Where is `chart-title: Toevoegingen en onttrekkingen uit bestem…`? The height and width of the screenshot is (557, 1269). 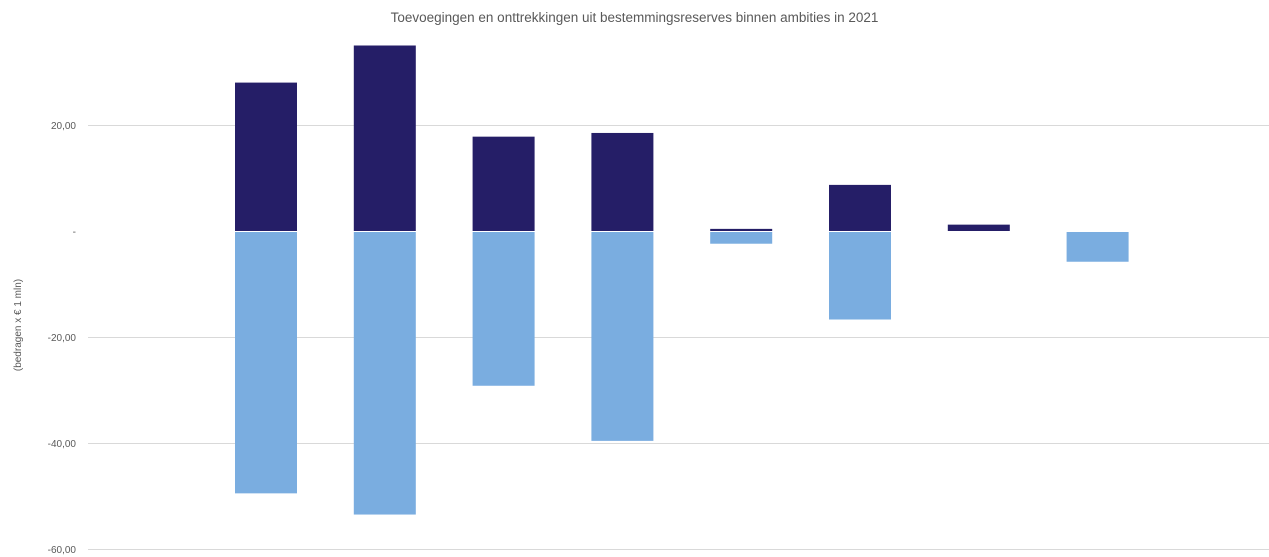 chart-title: Toevoegingen en onttrekkingen uit bestem… is located at coordinates (634, 17).